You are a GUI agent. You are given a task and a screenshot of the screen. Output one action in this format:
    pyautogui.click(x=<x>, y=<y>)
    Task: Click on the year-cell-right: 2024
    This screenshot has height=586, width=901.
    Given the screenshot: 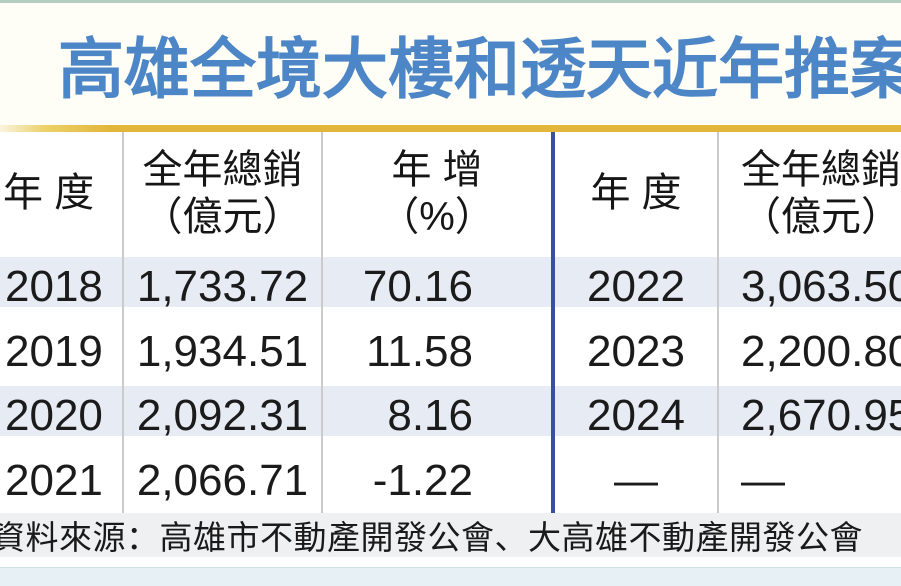 What is the action you would take?
    pyautogui.click(x=637, y=416)
    